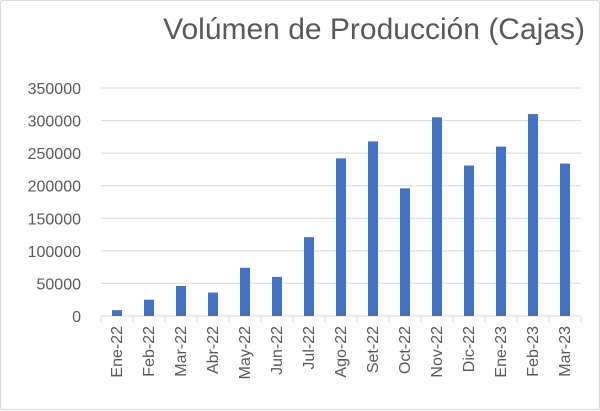 This screenshot has width=600, height=411. What do you see at coordinates (373, 349) in the screenshot?
I see `x-tick-label: Set-22` at bounding box center [373, 349].